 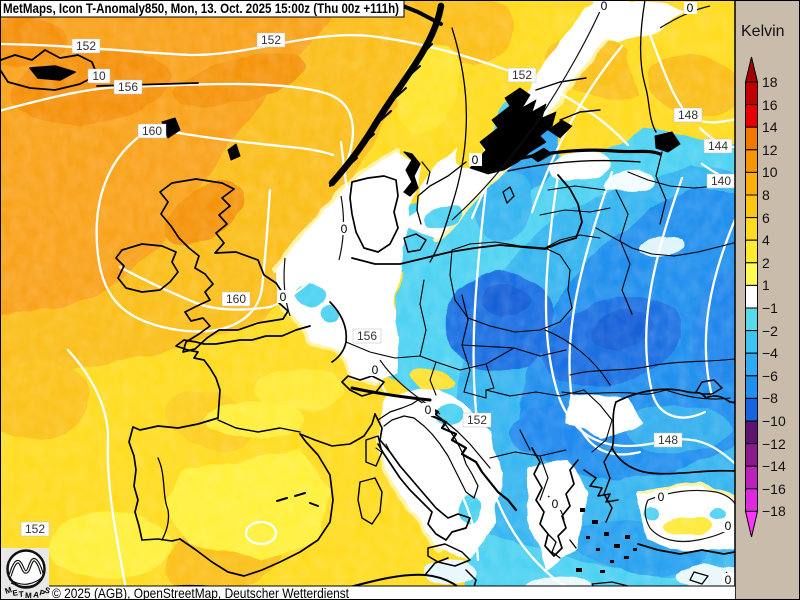 What do you see at coordinates (770, 331) in the screenshot?
I see `svg-text: −2` at bounding box center [770, 331].